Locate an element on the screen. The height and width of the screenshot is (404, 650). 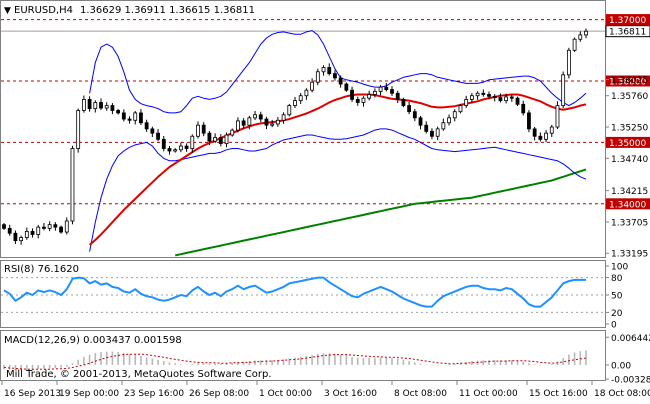
level-label: 1.37000 is located at coordinates (627, 21).